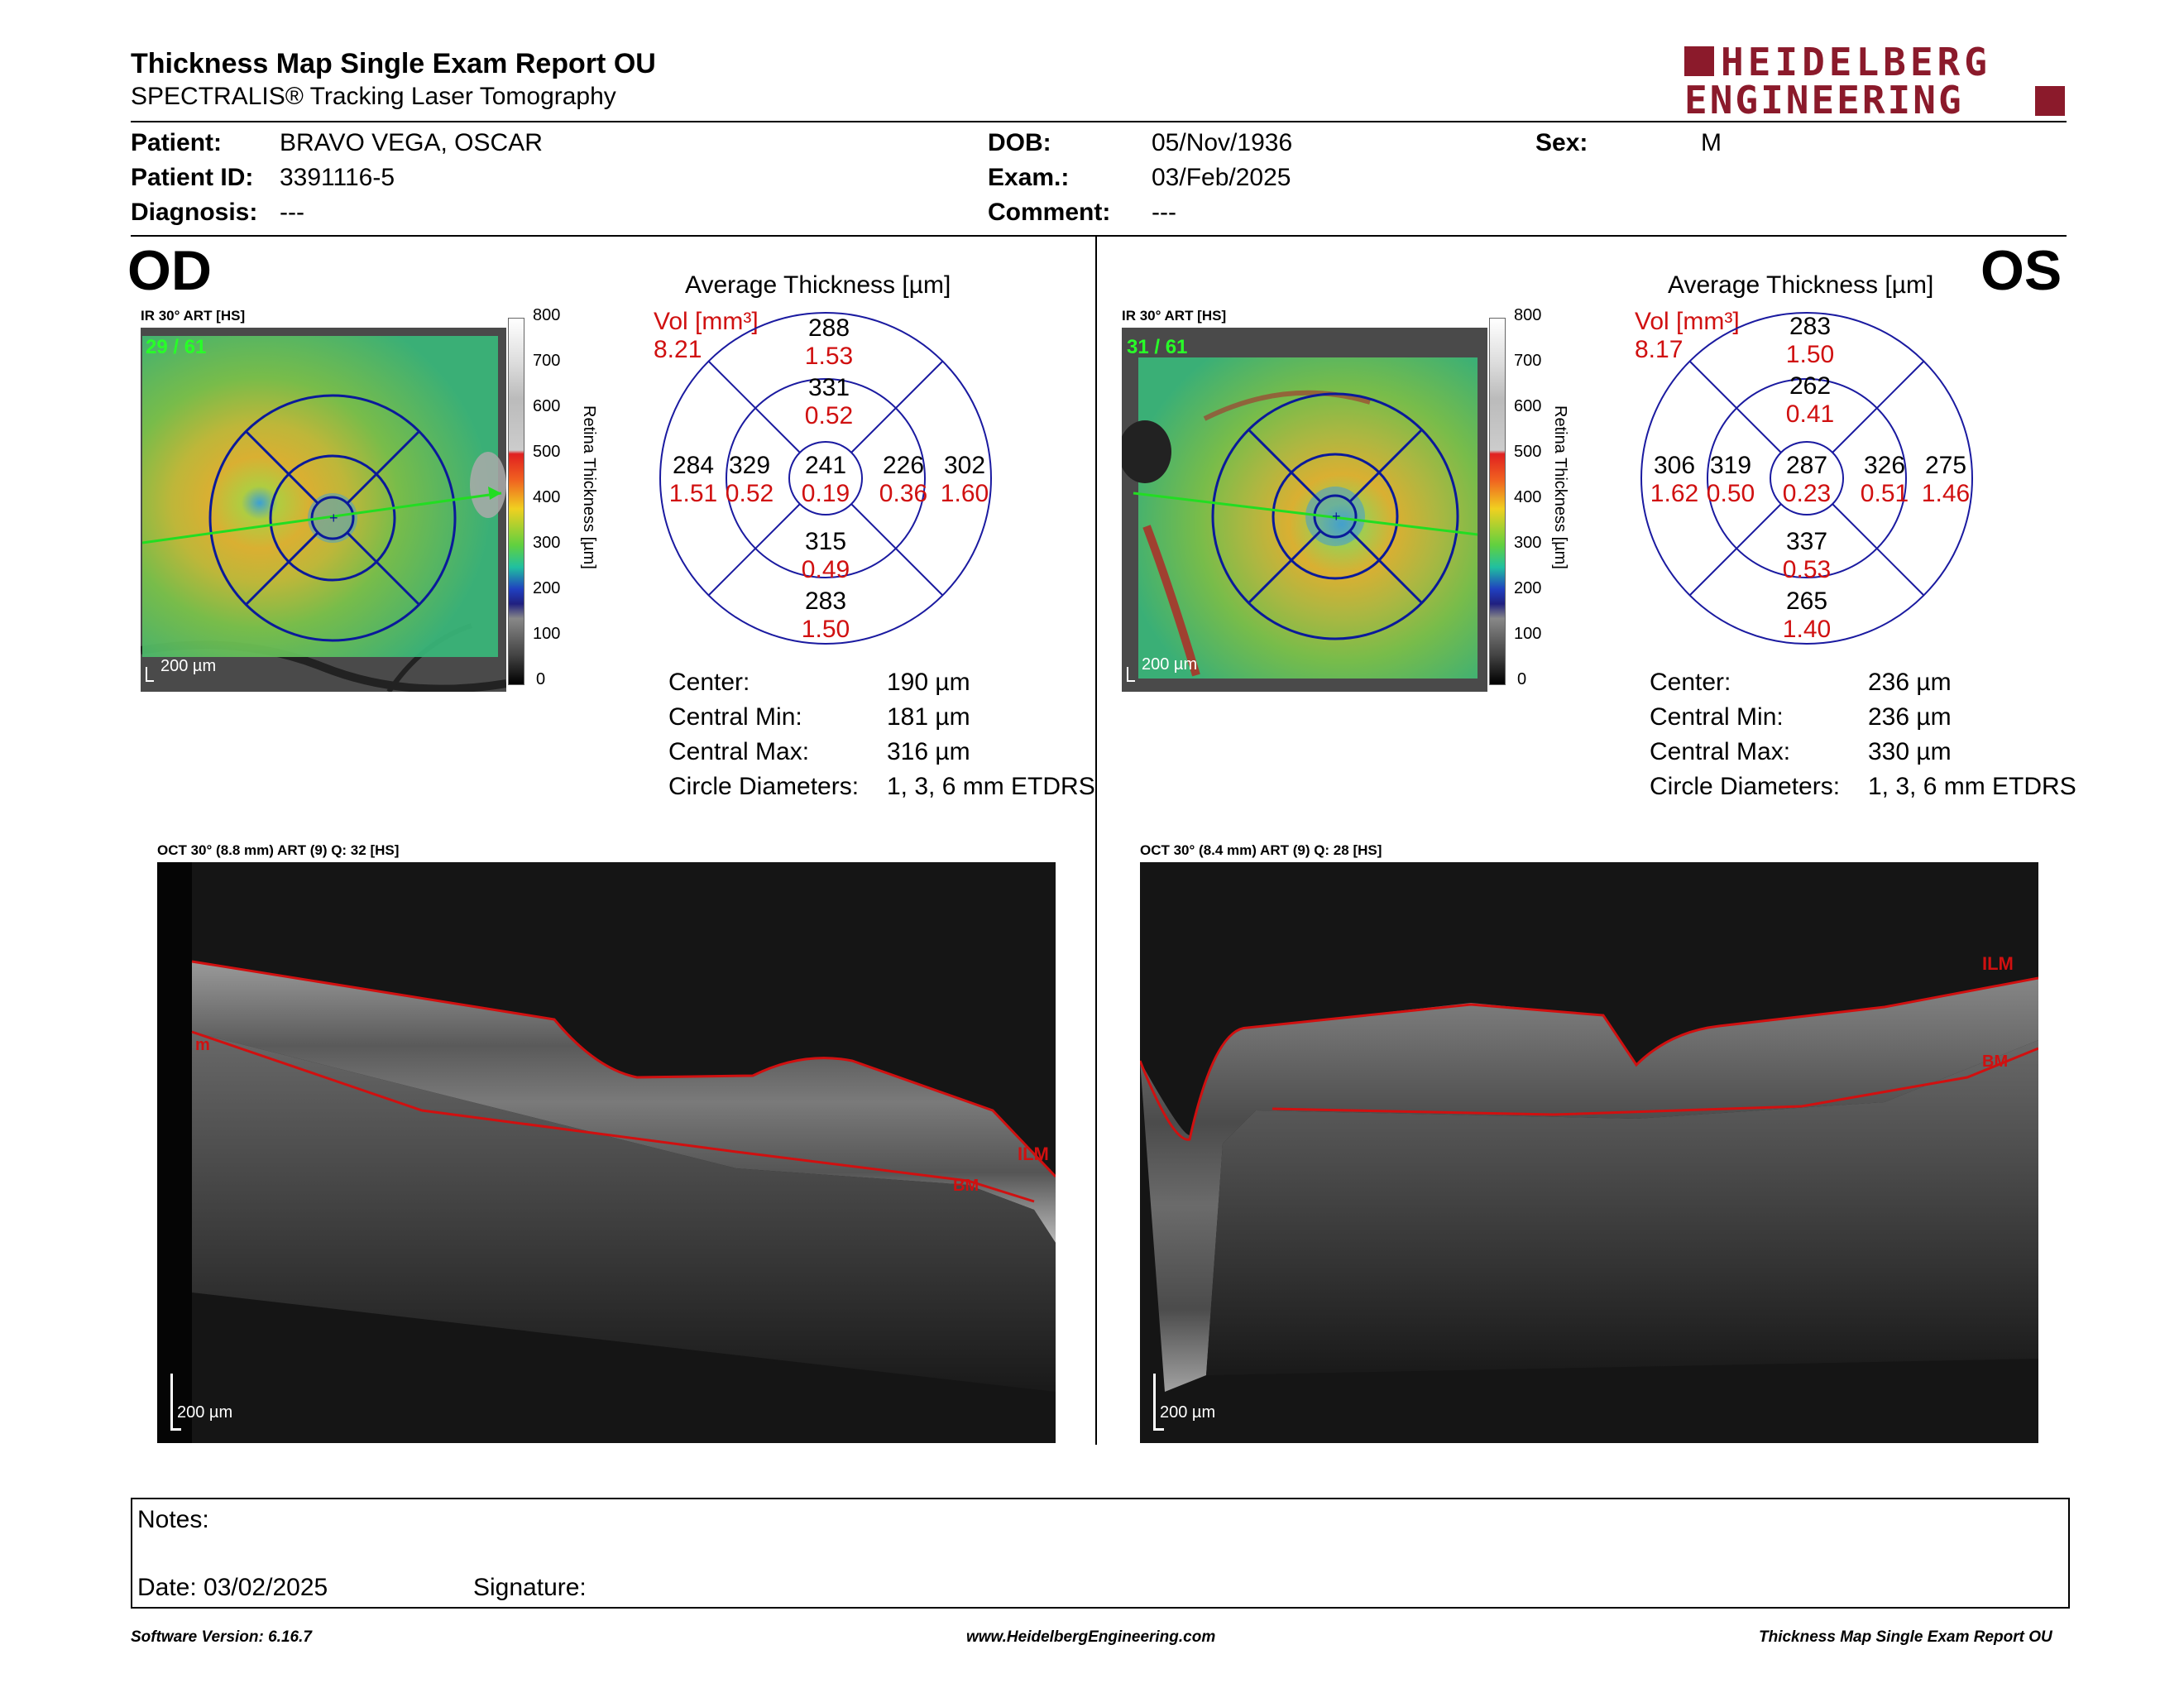 The width and height of the screenshot is (2184, 1688). What do you see at coordinates (749, 493) in the screenshot?
I see `od-inner-left-vol: 0.52` at bounding box center [749, 493].